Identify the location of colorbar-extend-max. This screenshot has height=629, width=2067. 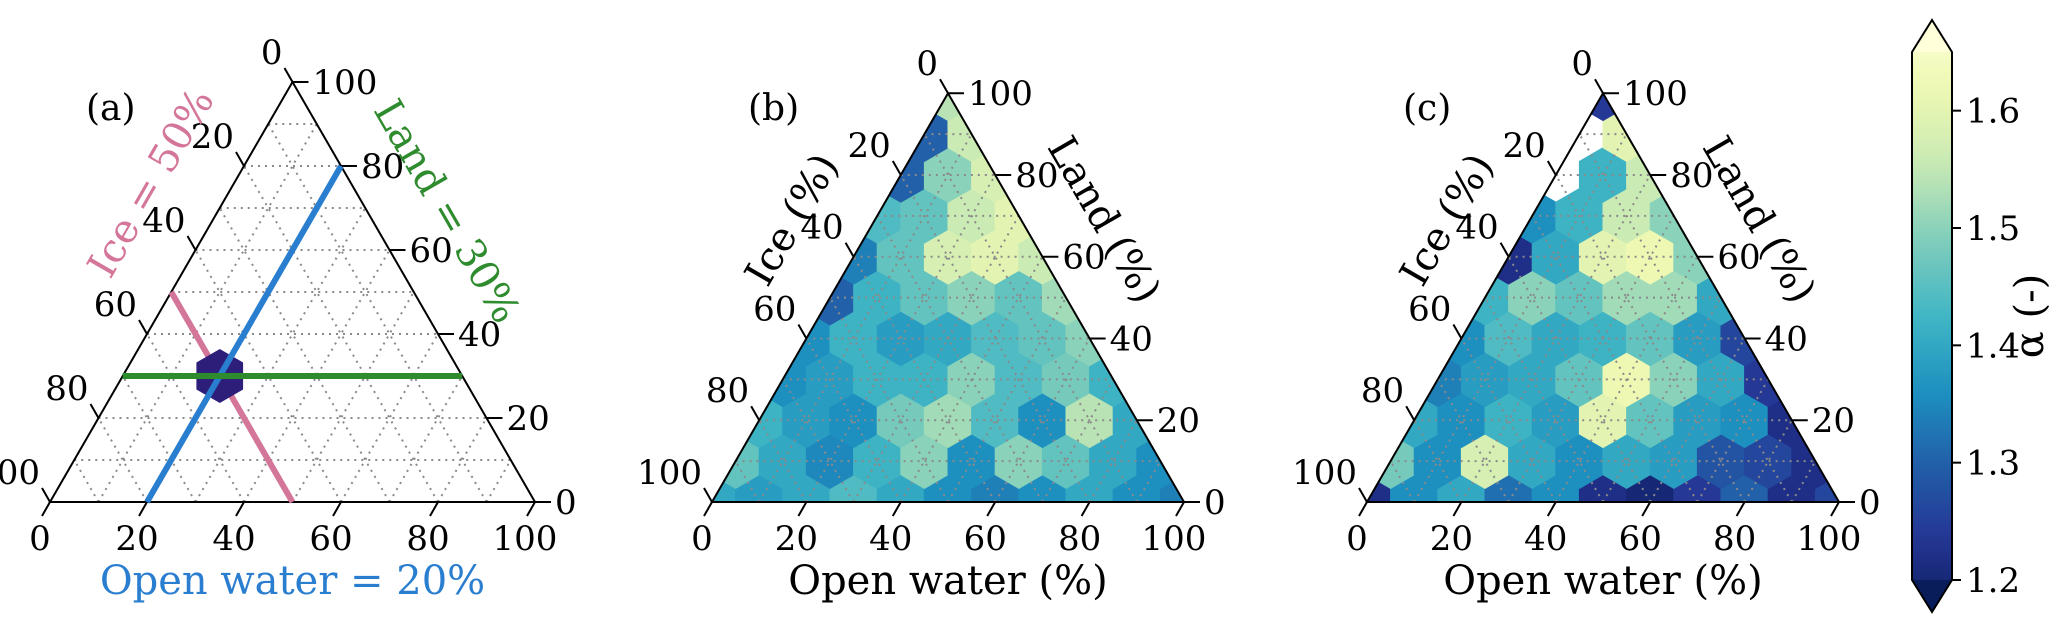
(1932, 36).